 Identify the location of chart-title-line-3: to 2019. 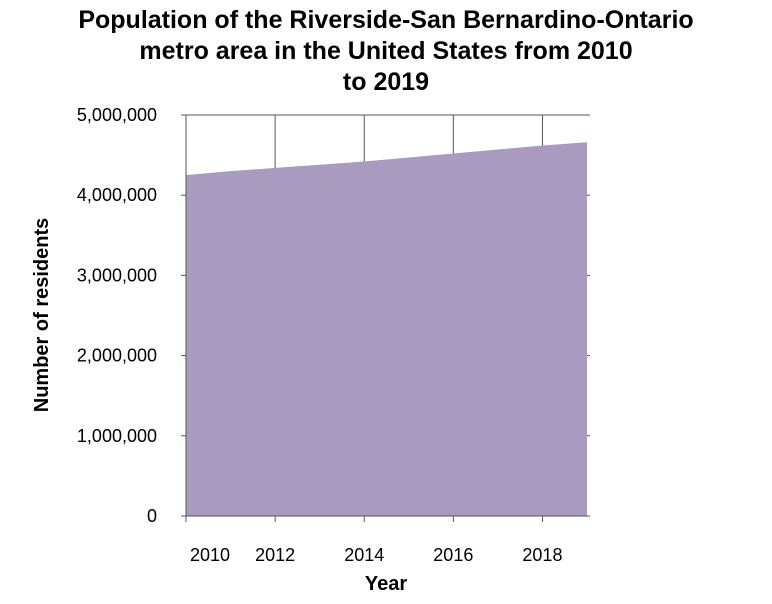
(386, 82).